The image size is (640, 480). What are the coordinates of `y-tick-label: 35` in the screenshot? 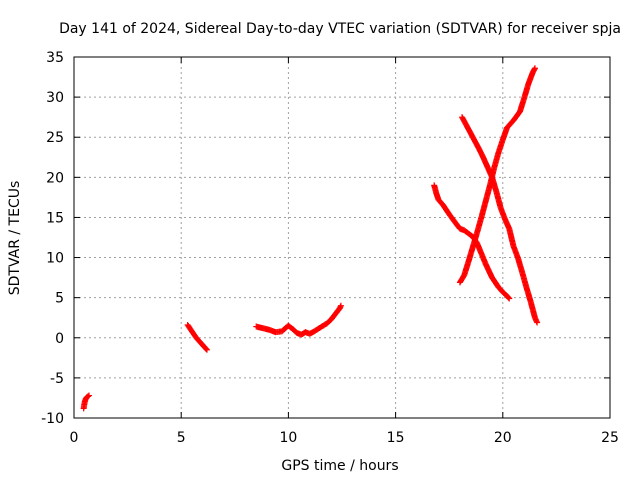 It's located at (55, 58).